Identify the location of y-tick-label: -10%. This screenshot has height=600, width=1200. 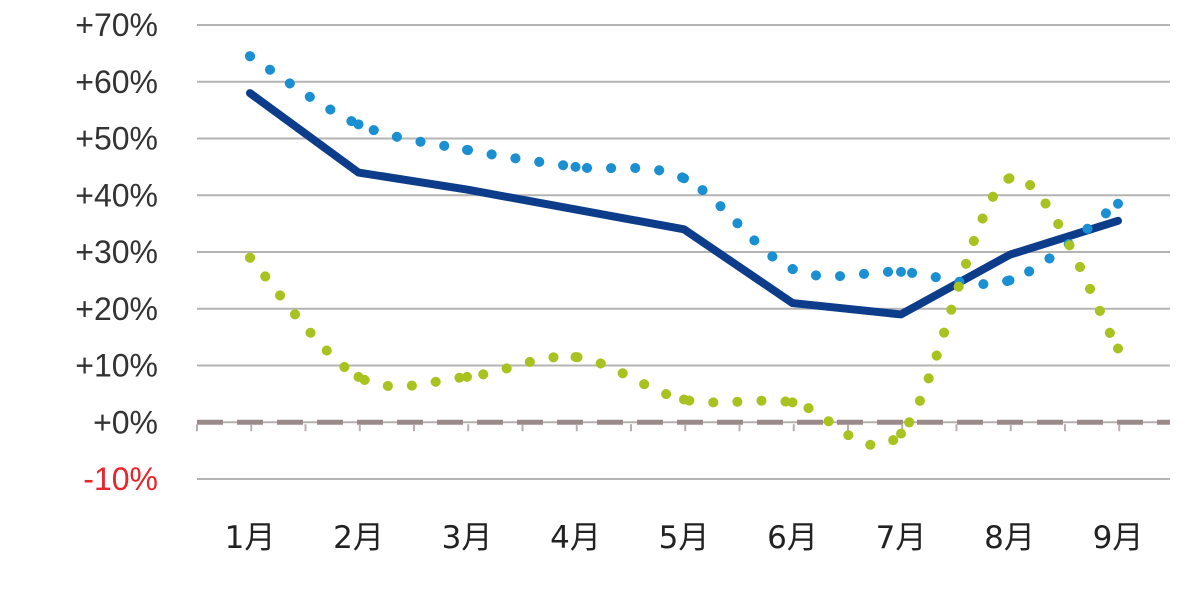
(120, 479).